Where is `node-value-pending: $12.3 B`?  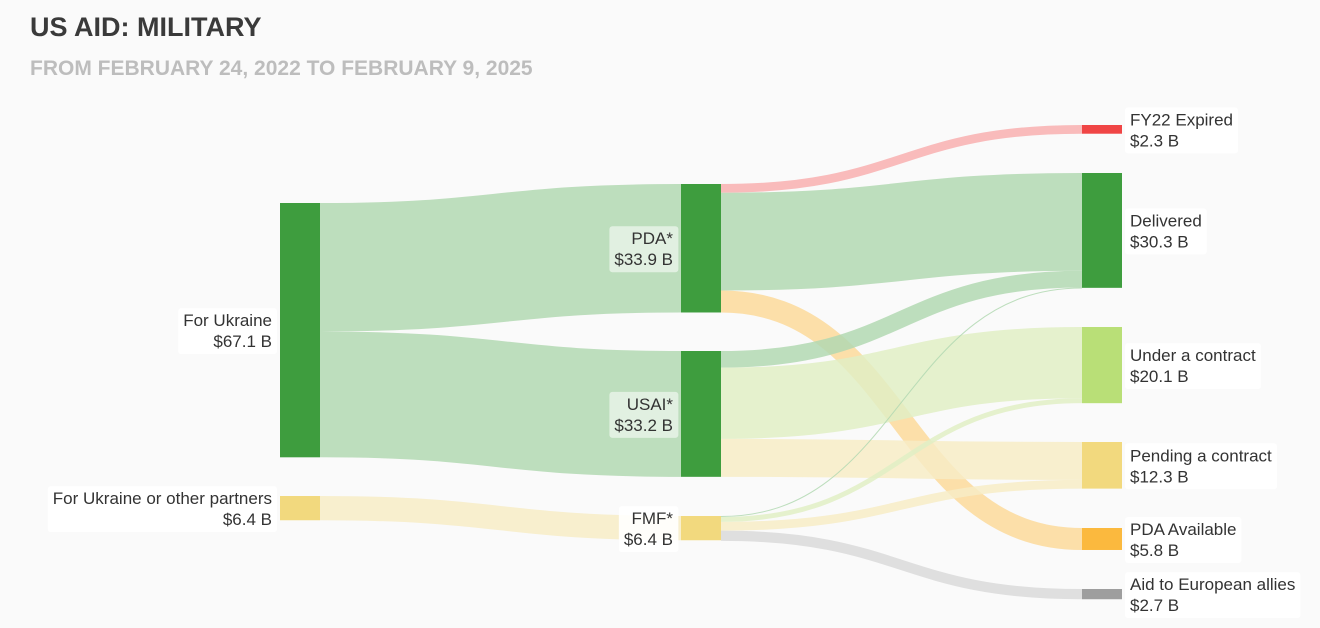
node-value-pending: $12.3 B is located at coordinates (1159, 476).